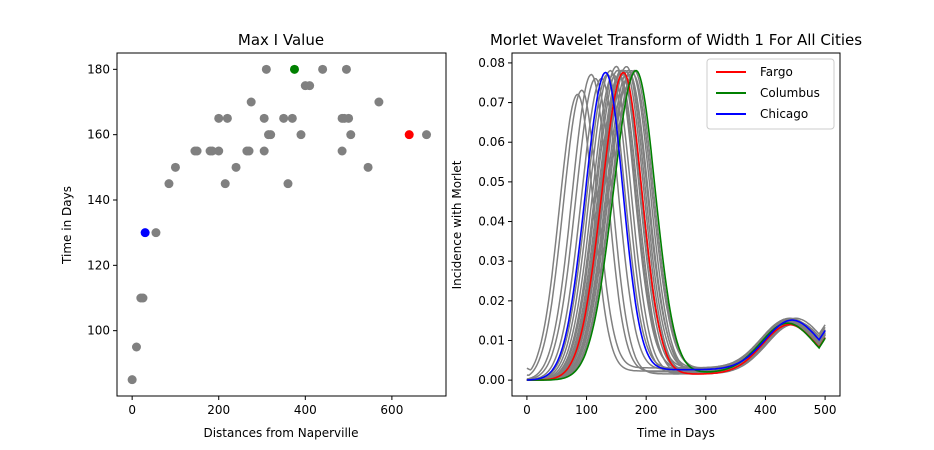 This screenshot has width=934, height=450. I want to click on left-y-axis-label: Time in Days, so click(67, 225).